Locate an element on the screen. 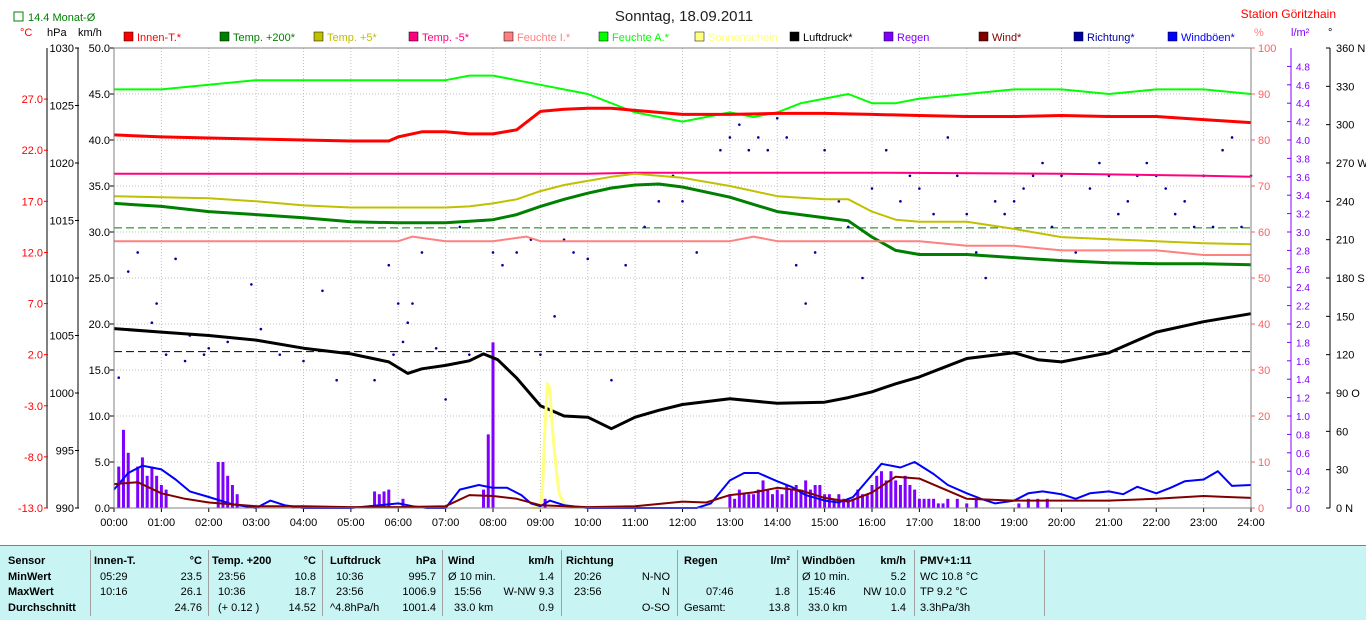 This screenshot has height=620, width=1366. legend-label: Temp. +5* is located at coordinates (352, 38).